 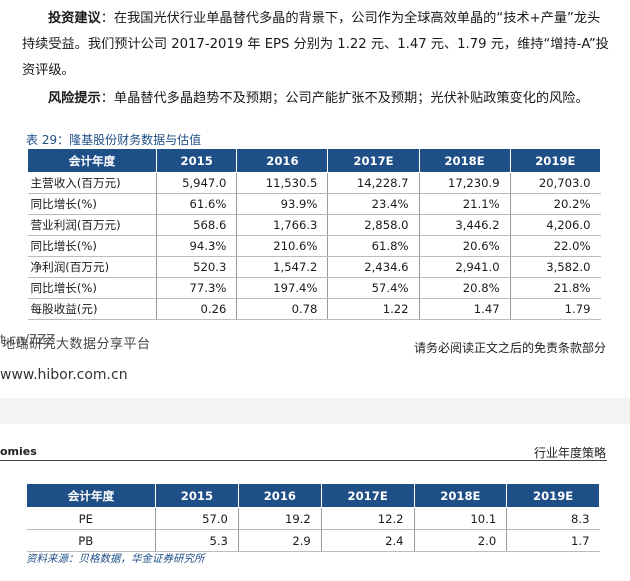 What do you see at coordinates (555, 309) in the screenshot?
I see `table-cell: 1.79` at bounding box center [555, 309].